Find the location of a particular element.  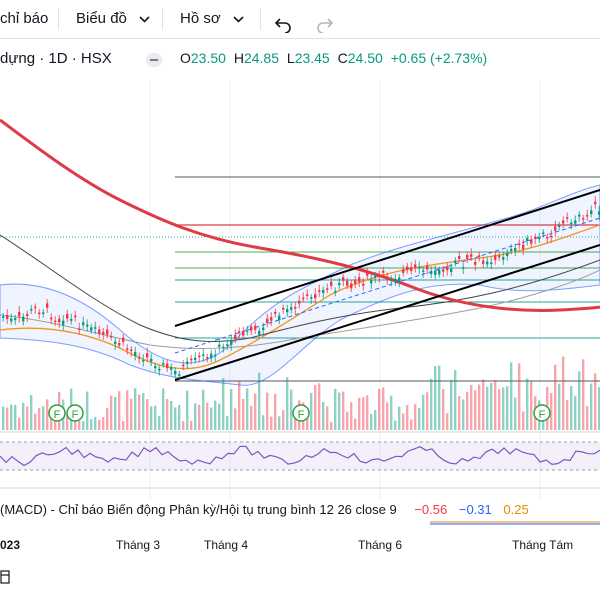

indicators-label: chỉ báo is located at coordinates (24, 18).